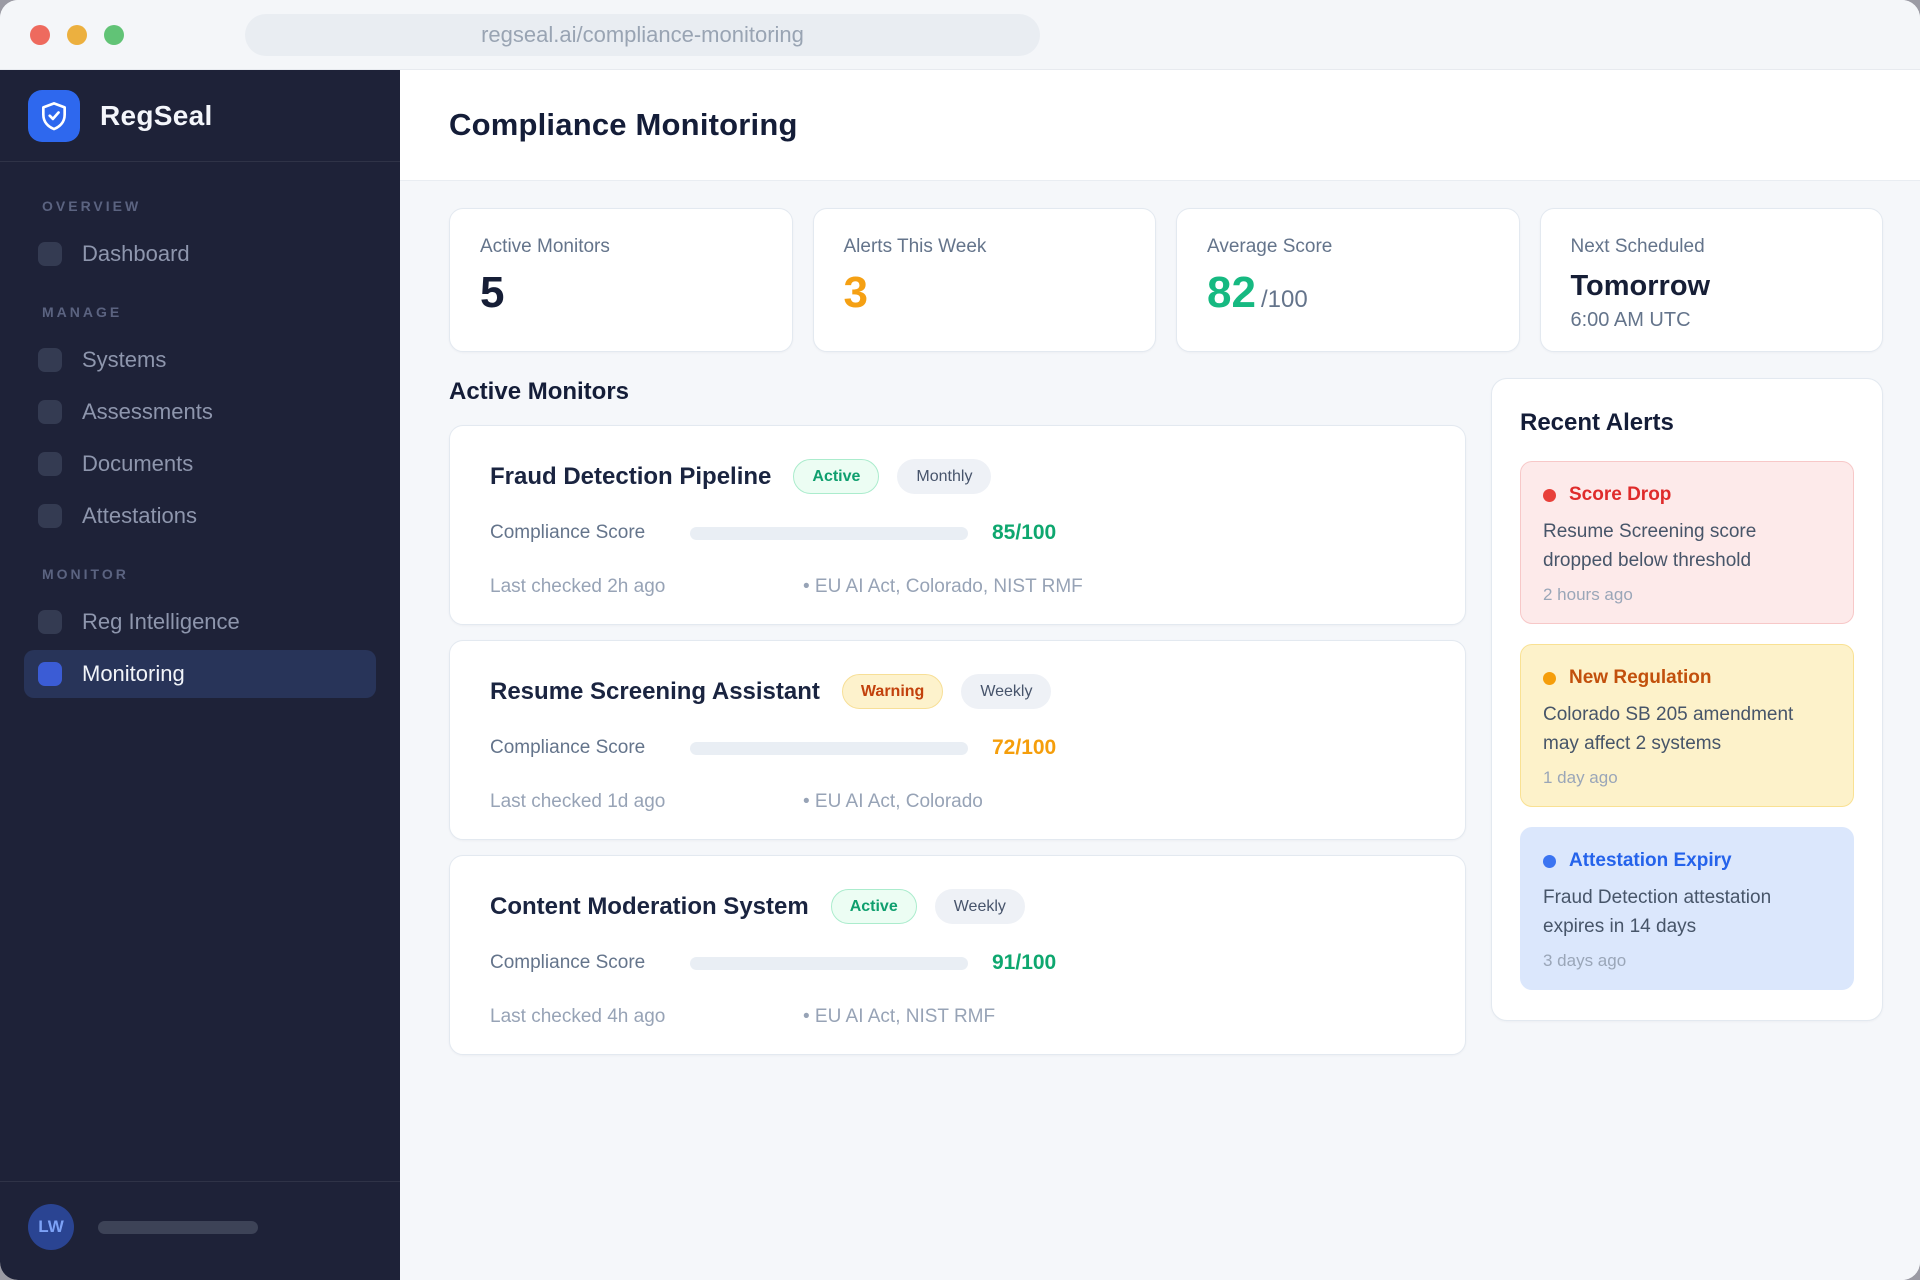  Describe the element at coordinates (944, 477) in the screenshot. I see `frequency-badge: Monthly` at that location.